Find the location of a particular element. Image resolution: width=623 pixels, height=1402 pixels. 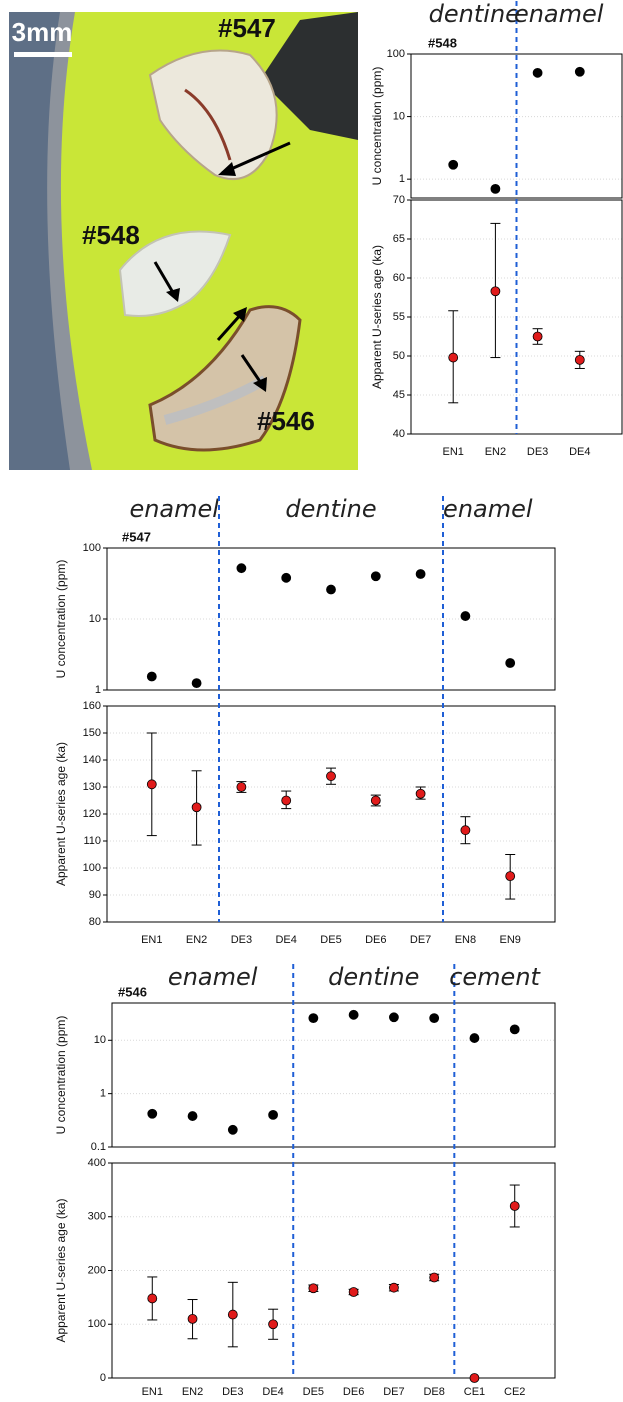

chart-title: #548 is located at coordinates (442, 42).